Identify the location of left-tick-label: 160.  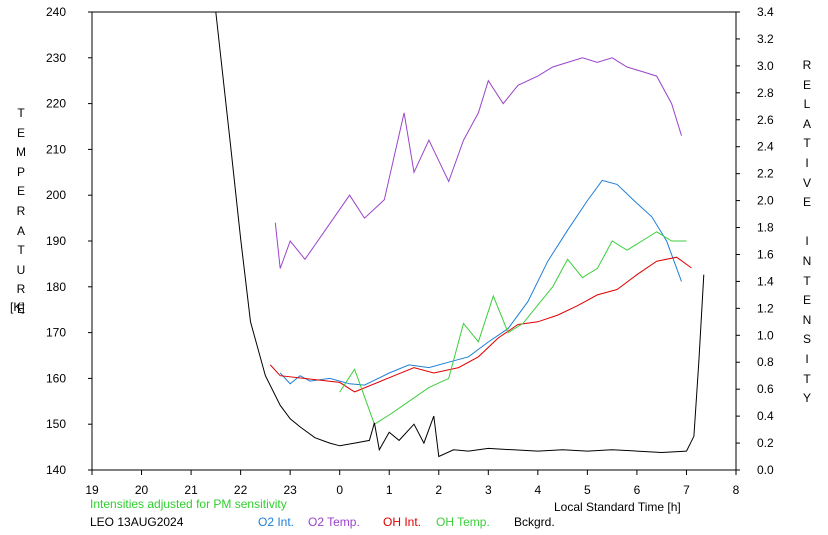
(56, 378).